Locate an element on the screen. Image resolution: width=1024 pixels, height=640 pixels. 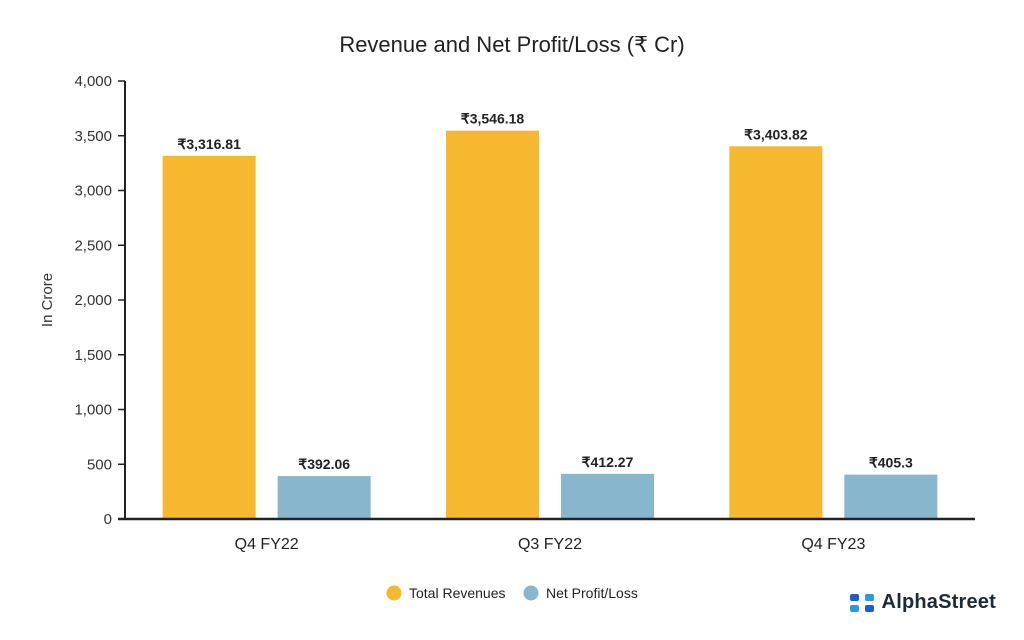
brand-name: AlphaStreet is located at coordinates (938, 602).